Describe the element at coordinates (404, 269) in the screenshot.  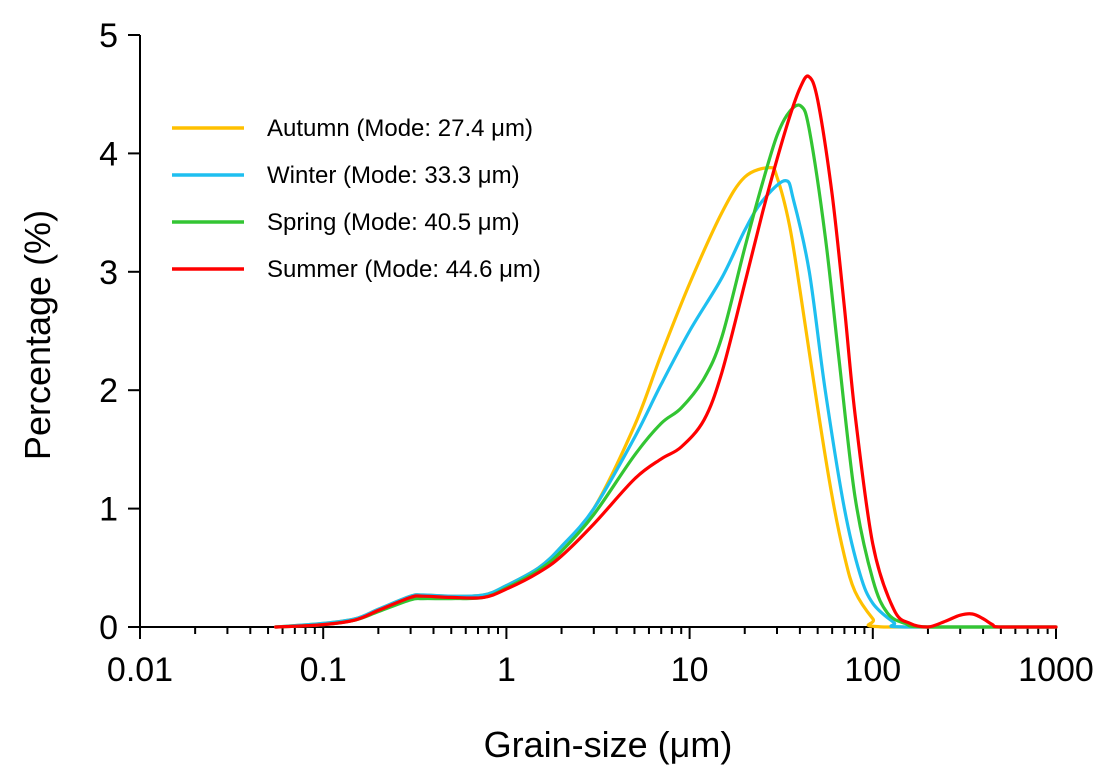
I see `legend-label: Summer (Mode: 44.6 μm)` at that location.